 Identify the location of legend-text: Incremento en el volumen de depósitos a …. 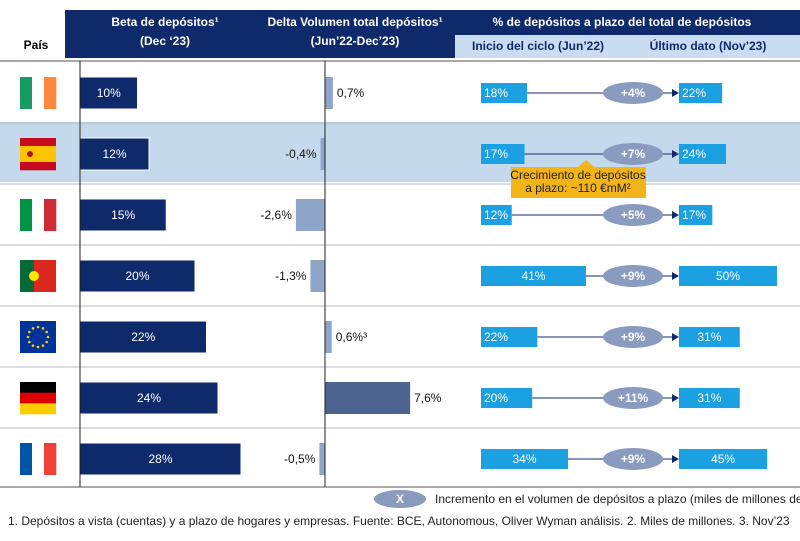
(617, 499).